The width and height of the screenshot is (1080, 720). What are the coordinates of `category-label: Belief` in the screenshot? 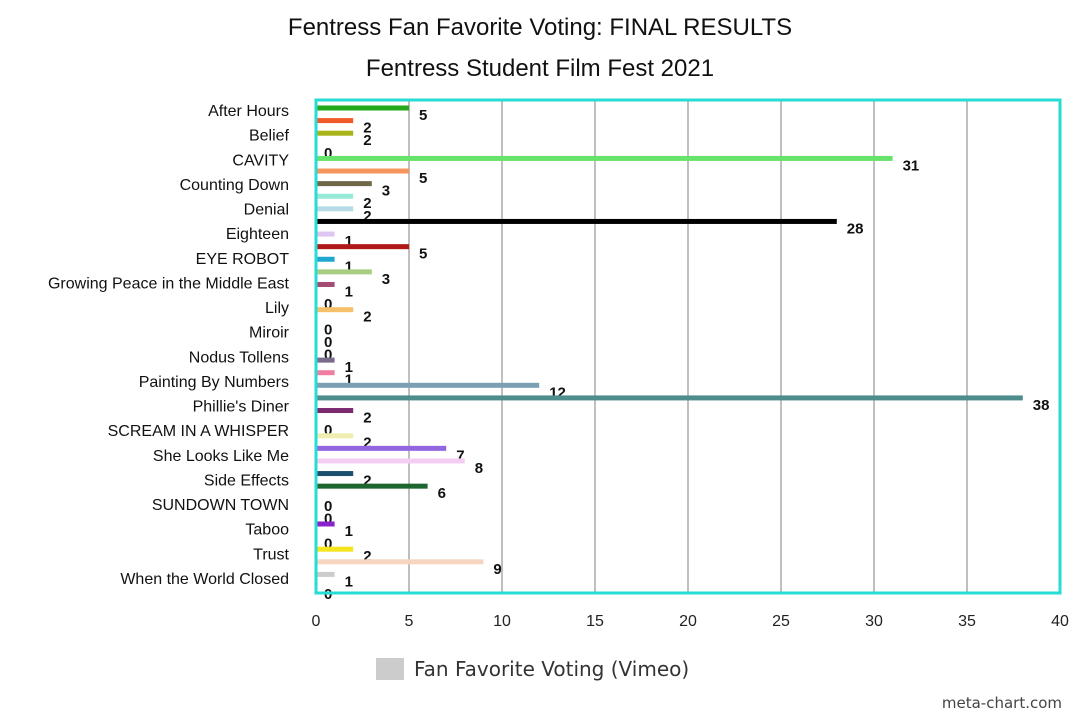 It's located at (269, 136).